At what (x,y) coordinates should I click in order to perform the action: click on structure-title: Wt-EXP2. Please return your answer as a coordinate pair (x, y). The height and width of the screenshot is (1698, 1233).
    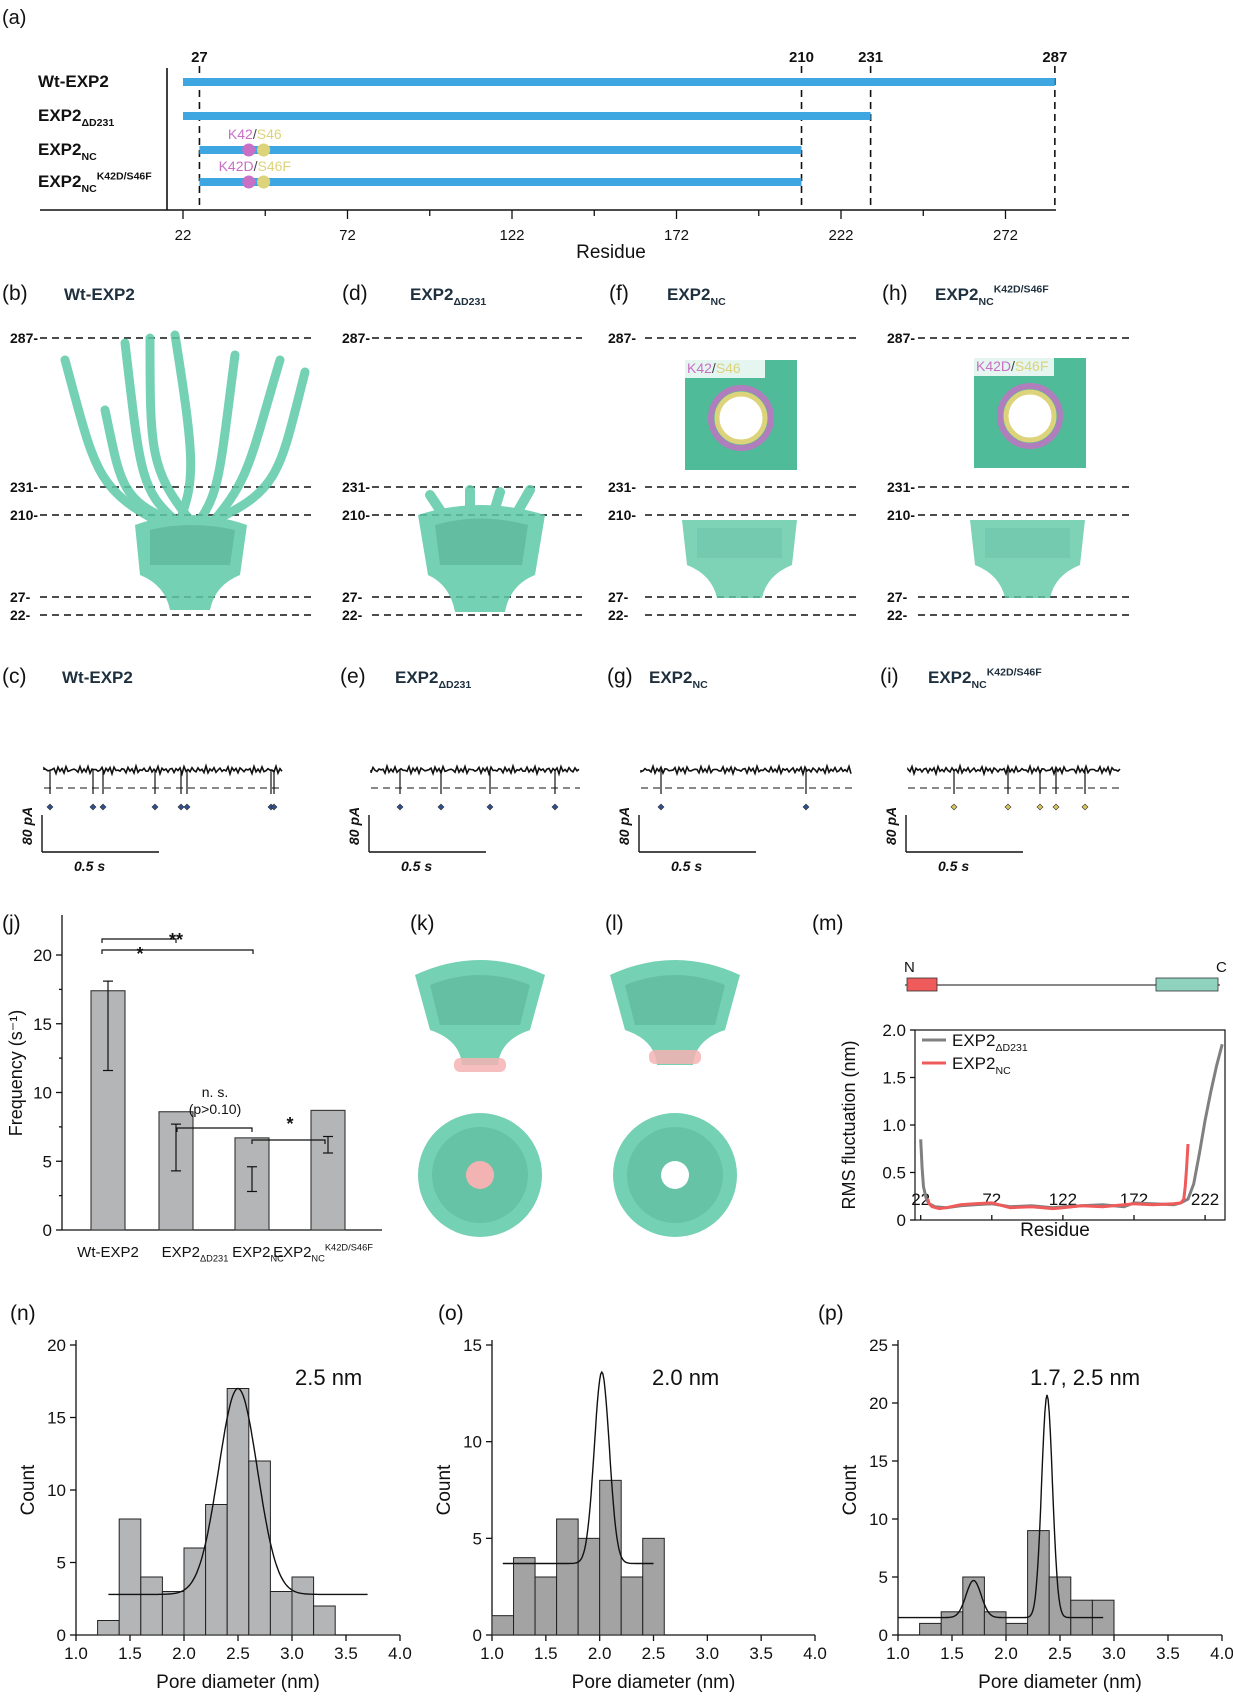
    Looking at the image, I should click on (99, 294).